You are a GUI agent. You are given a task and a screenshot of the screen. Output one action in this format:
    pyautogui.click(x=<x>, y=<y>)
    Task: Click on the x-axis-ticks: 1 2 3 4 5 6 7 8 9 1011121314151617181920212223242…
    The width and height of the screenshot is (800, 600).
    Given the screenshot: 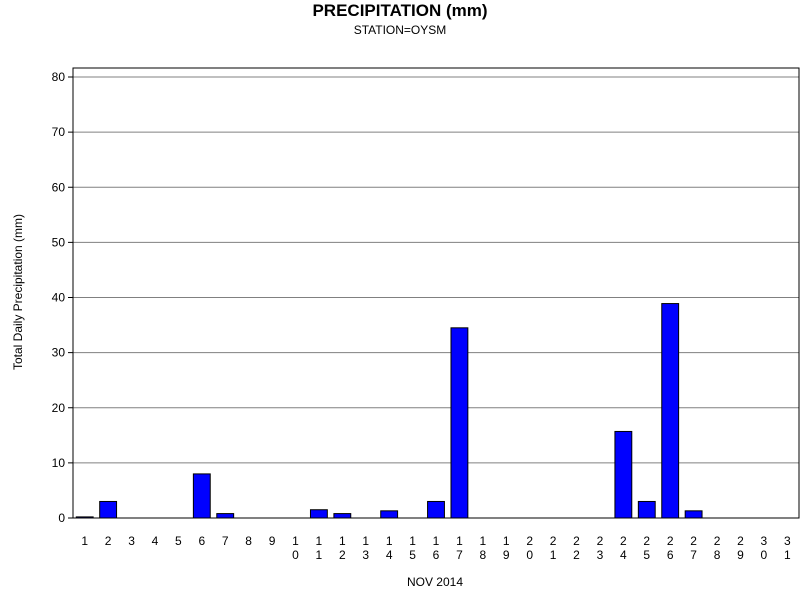 What is the action you would take?
    pyautogui.click(x=436, y=548)
    